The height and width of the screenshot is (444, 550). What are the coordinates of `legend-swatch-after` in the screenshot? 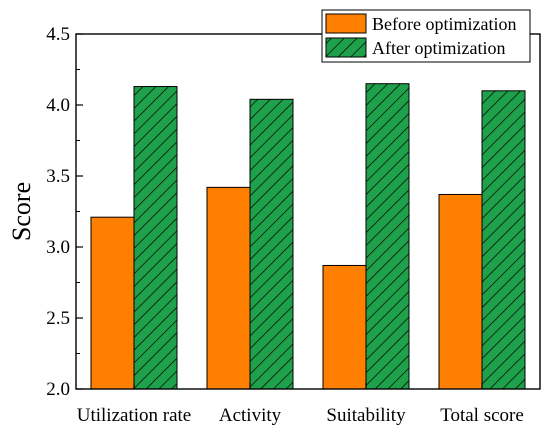 It's located at (346, 47).